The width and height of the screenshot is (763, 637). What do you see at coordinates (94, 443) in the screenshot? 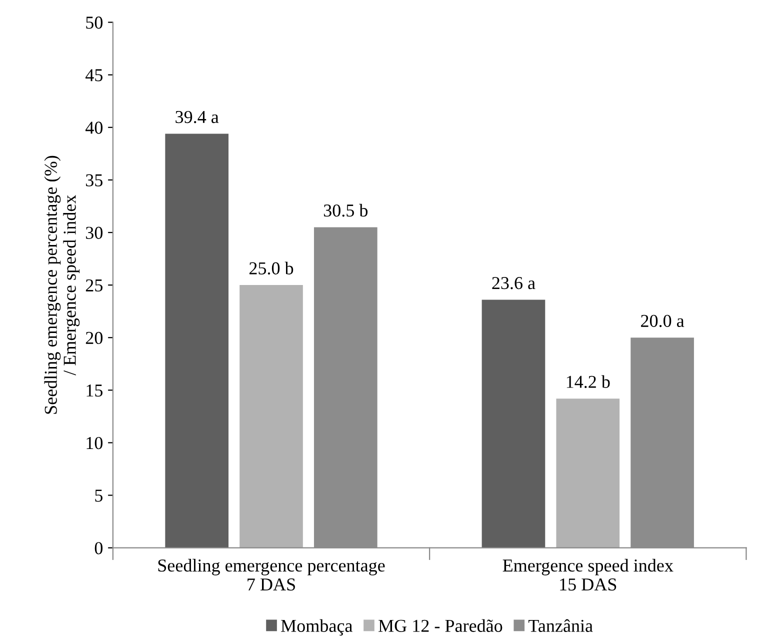
I see `y-tick-label: 10` at bounding box center [94, 443].